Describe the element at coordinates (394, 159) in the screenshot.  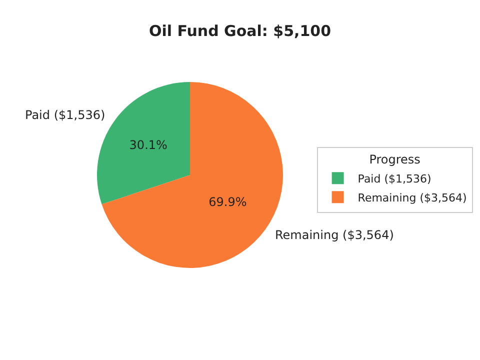
I see `legend-title: Progress` at that location.